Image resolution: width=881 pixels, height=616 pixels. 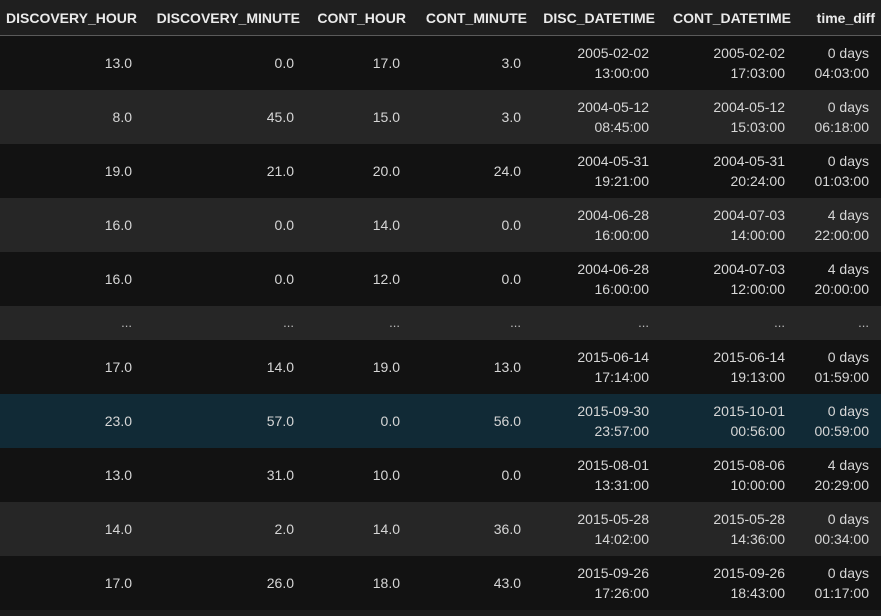 I want to click on cell-time-diff: 0 days 01:03:00, so click(x=839, y=171).